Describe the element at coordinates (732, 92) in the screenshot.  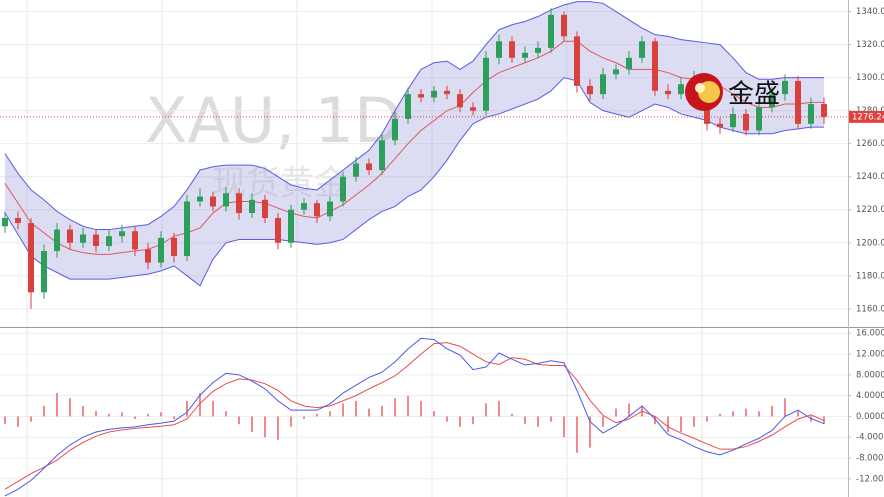
I see `logo: 金盛` at that location.